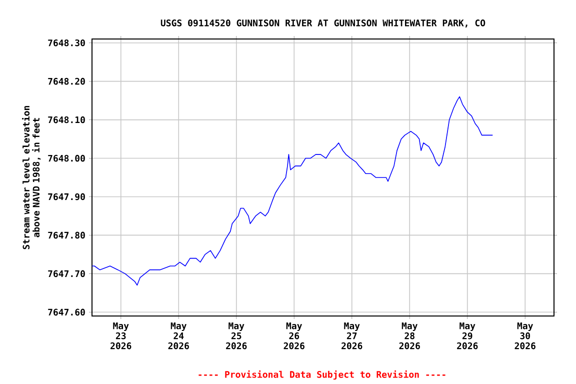  What do you see at coordinates (525, 336) in the screenshot?
I see `x-tick-label: May 30 2026` at bounding box center [525, 336].